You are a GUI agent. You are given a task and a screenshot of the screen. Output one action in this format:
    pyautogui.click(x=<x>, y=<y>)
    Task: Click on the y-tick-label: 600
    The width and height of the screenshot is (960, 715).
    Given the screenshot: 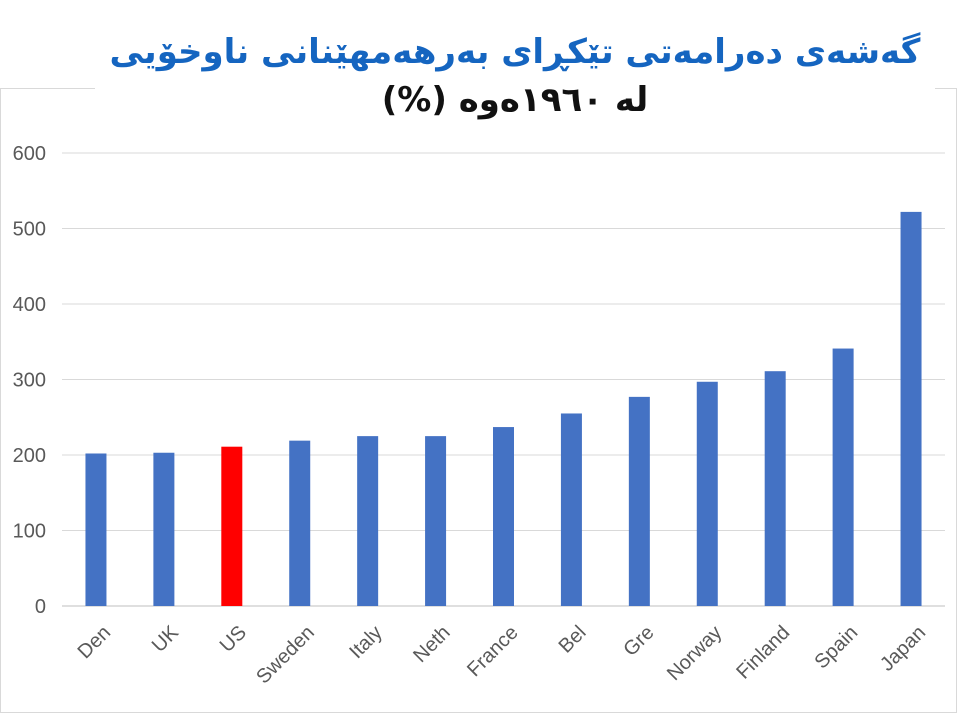 What is the action you would take?
    pyautogui.click(x=29, y=154)
    